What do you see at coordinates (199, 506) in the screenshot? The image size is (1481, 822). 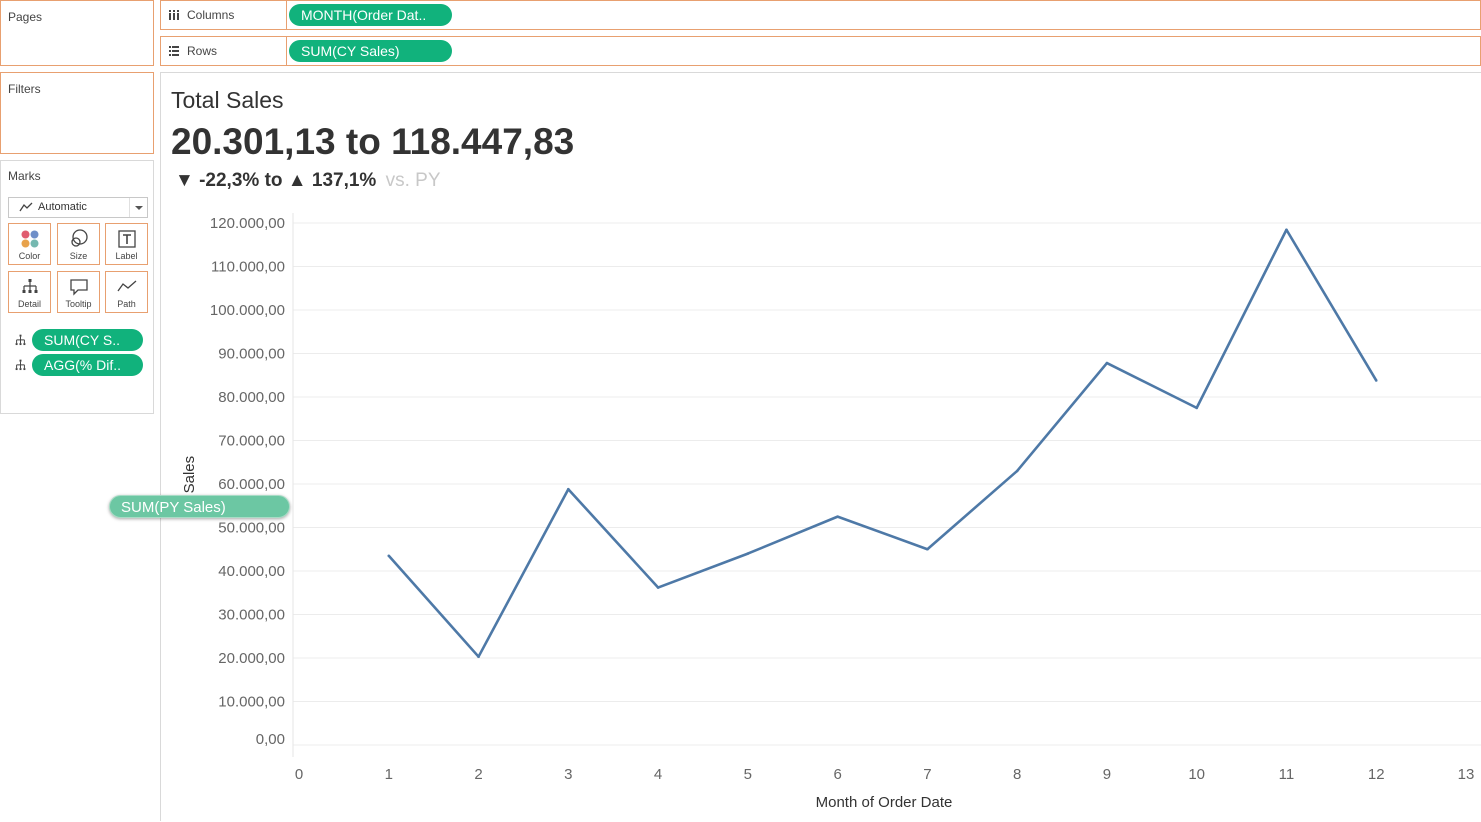 I see `dragging-field-pill: SUM(PY Sales)` at bounding box center [199, 506].